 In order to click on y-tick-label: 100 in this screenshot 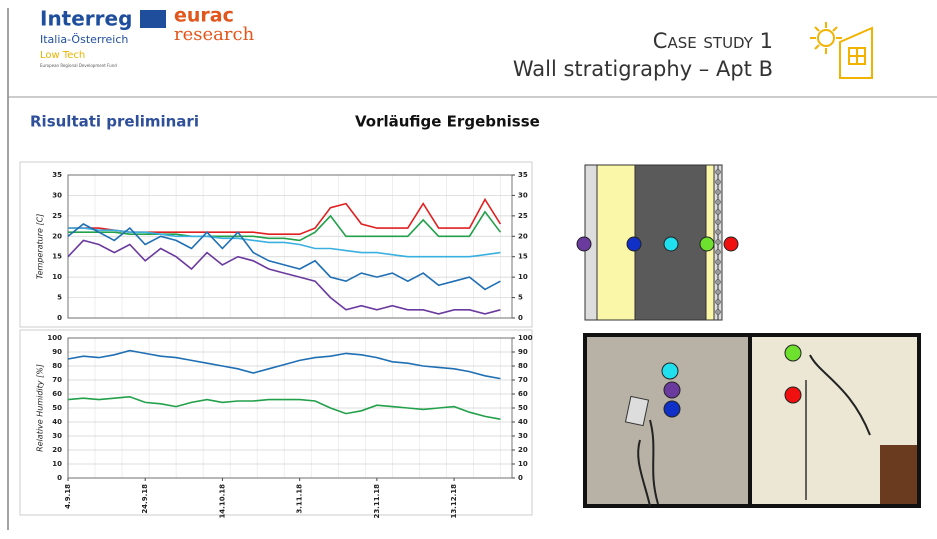, I will do `click(54, 338)`.